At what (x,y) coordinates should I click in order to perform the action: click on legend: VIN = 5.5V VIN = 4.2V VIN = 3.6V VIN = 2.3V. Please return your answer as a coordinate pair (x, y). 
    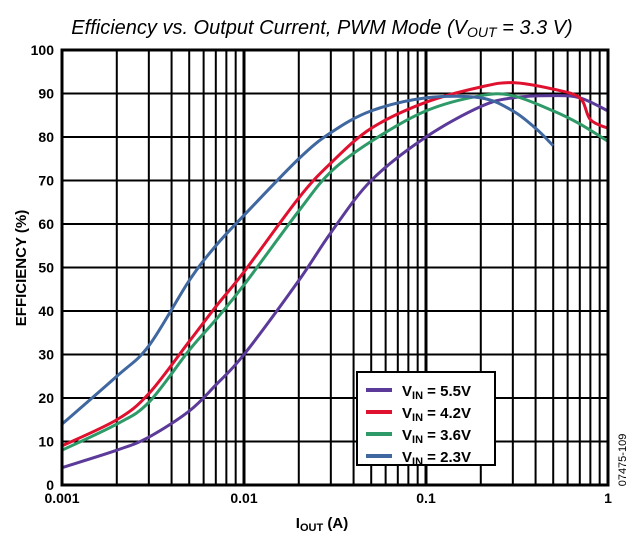
    Looking at the image, I should click on (426, 419).